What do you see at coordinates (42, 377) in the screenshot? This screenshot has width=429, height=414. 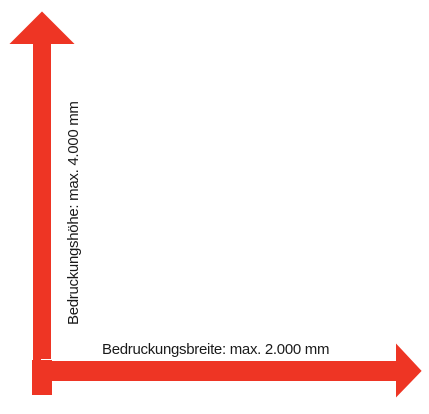 I see `corner-joint` at bounding box center [42, 377].